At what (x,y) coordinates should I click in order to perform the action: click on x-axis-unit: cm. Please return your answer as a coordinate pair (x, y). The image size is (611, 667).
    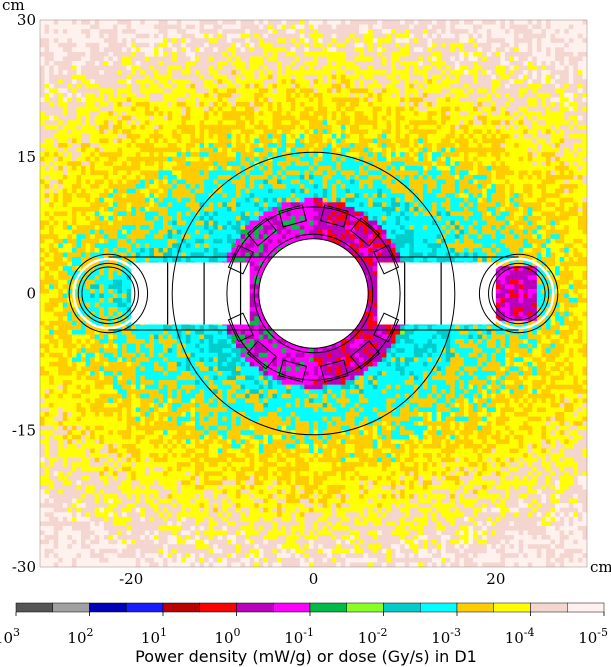
    Looking at the image, I should click on (600, 567).